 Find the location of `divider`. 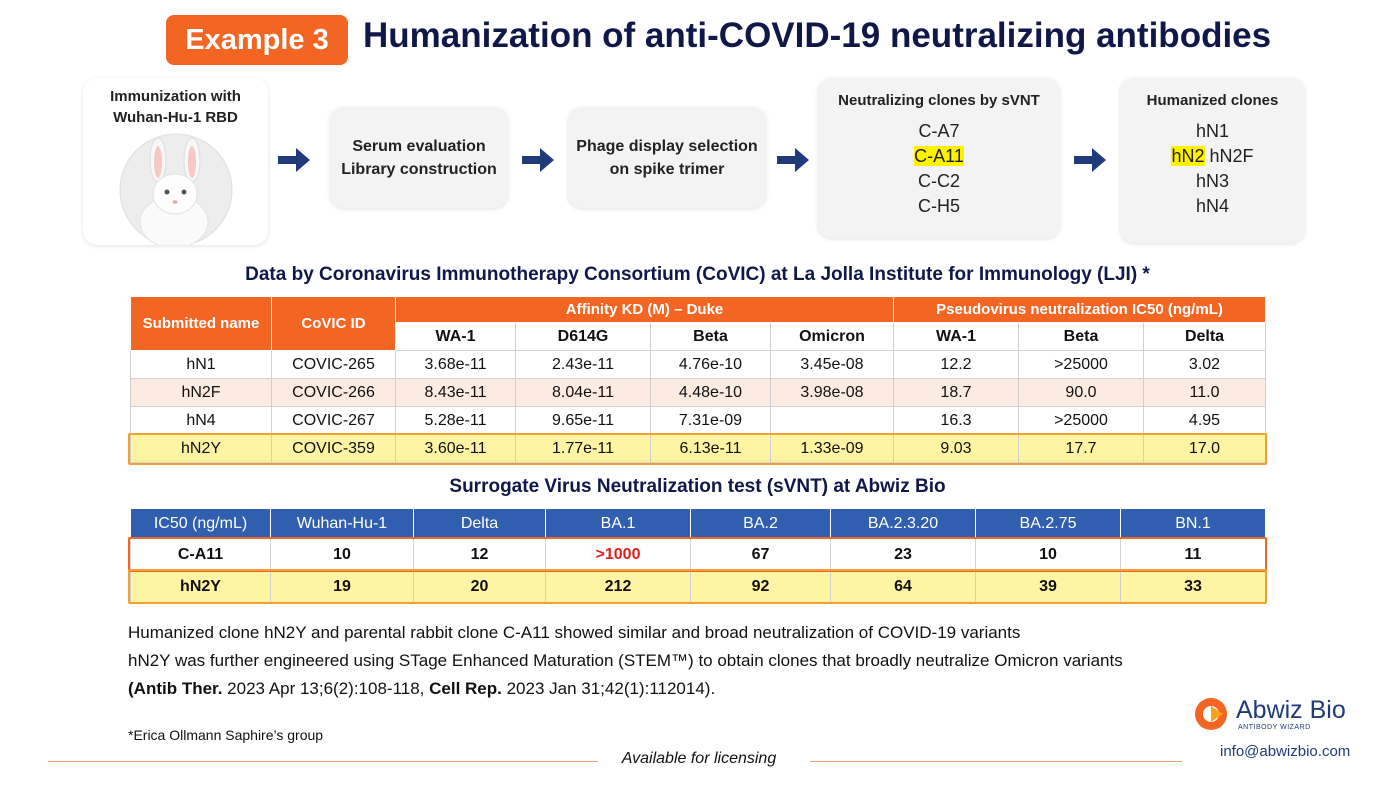

divider is located at coordinates (323, 761).